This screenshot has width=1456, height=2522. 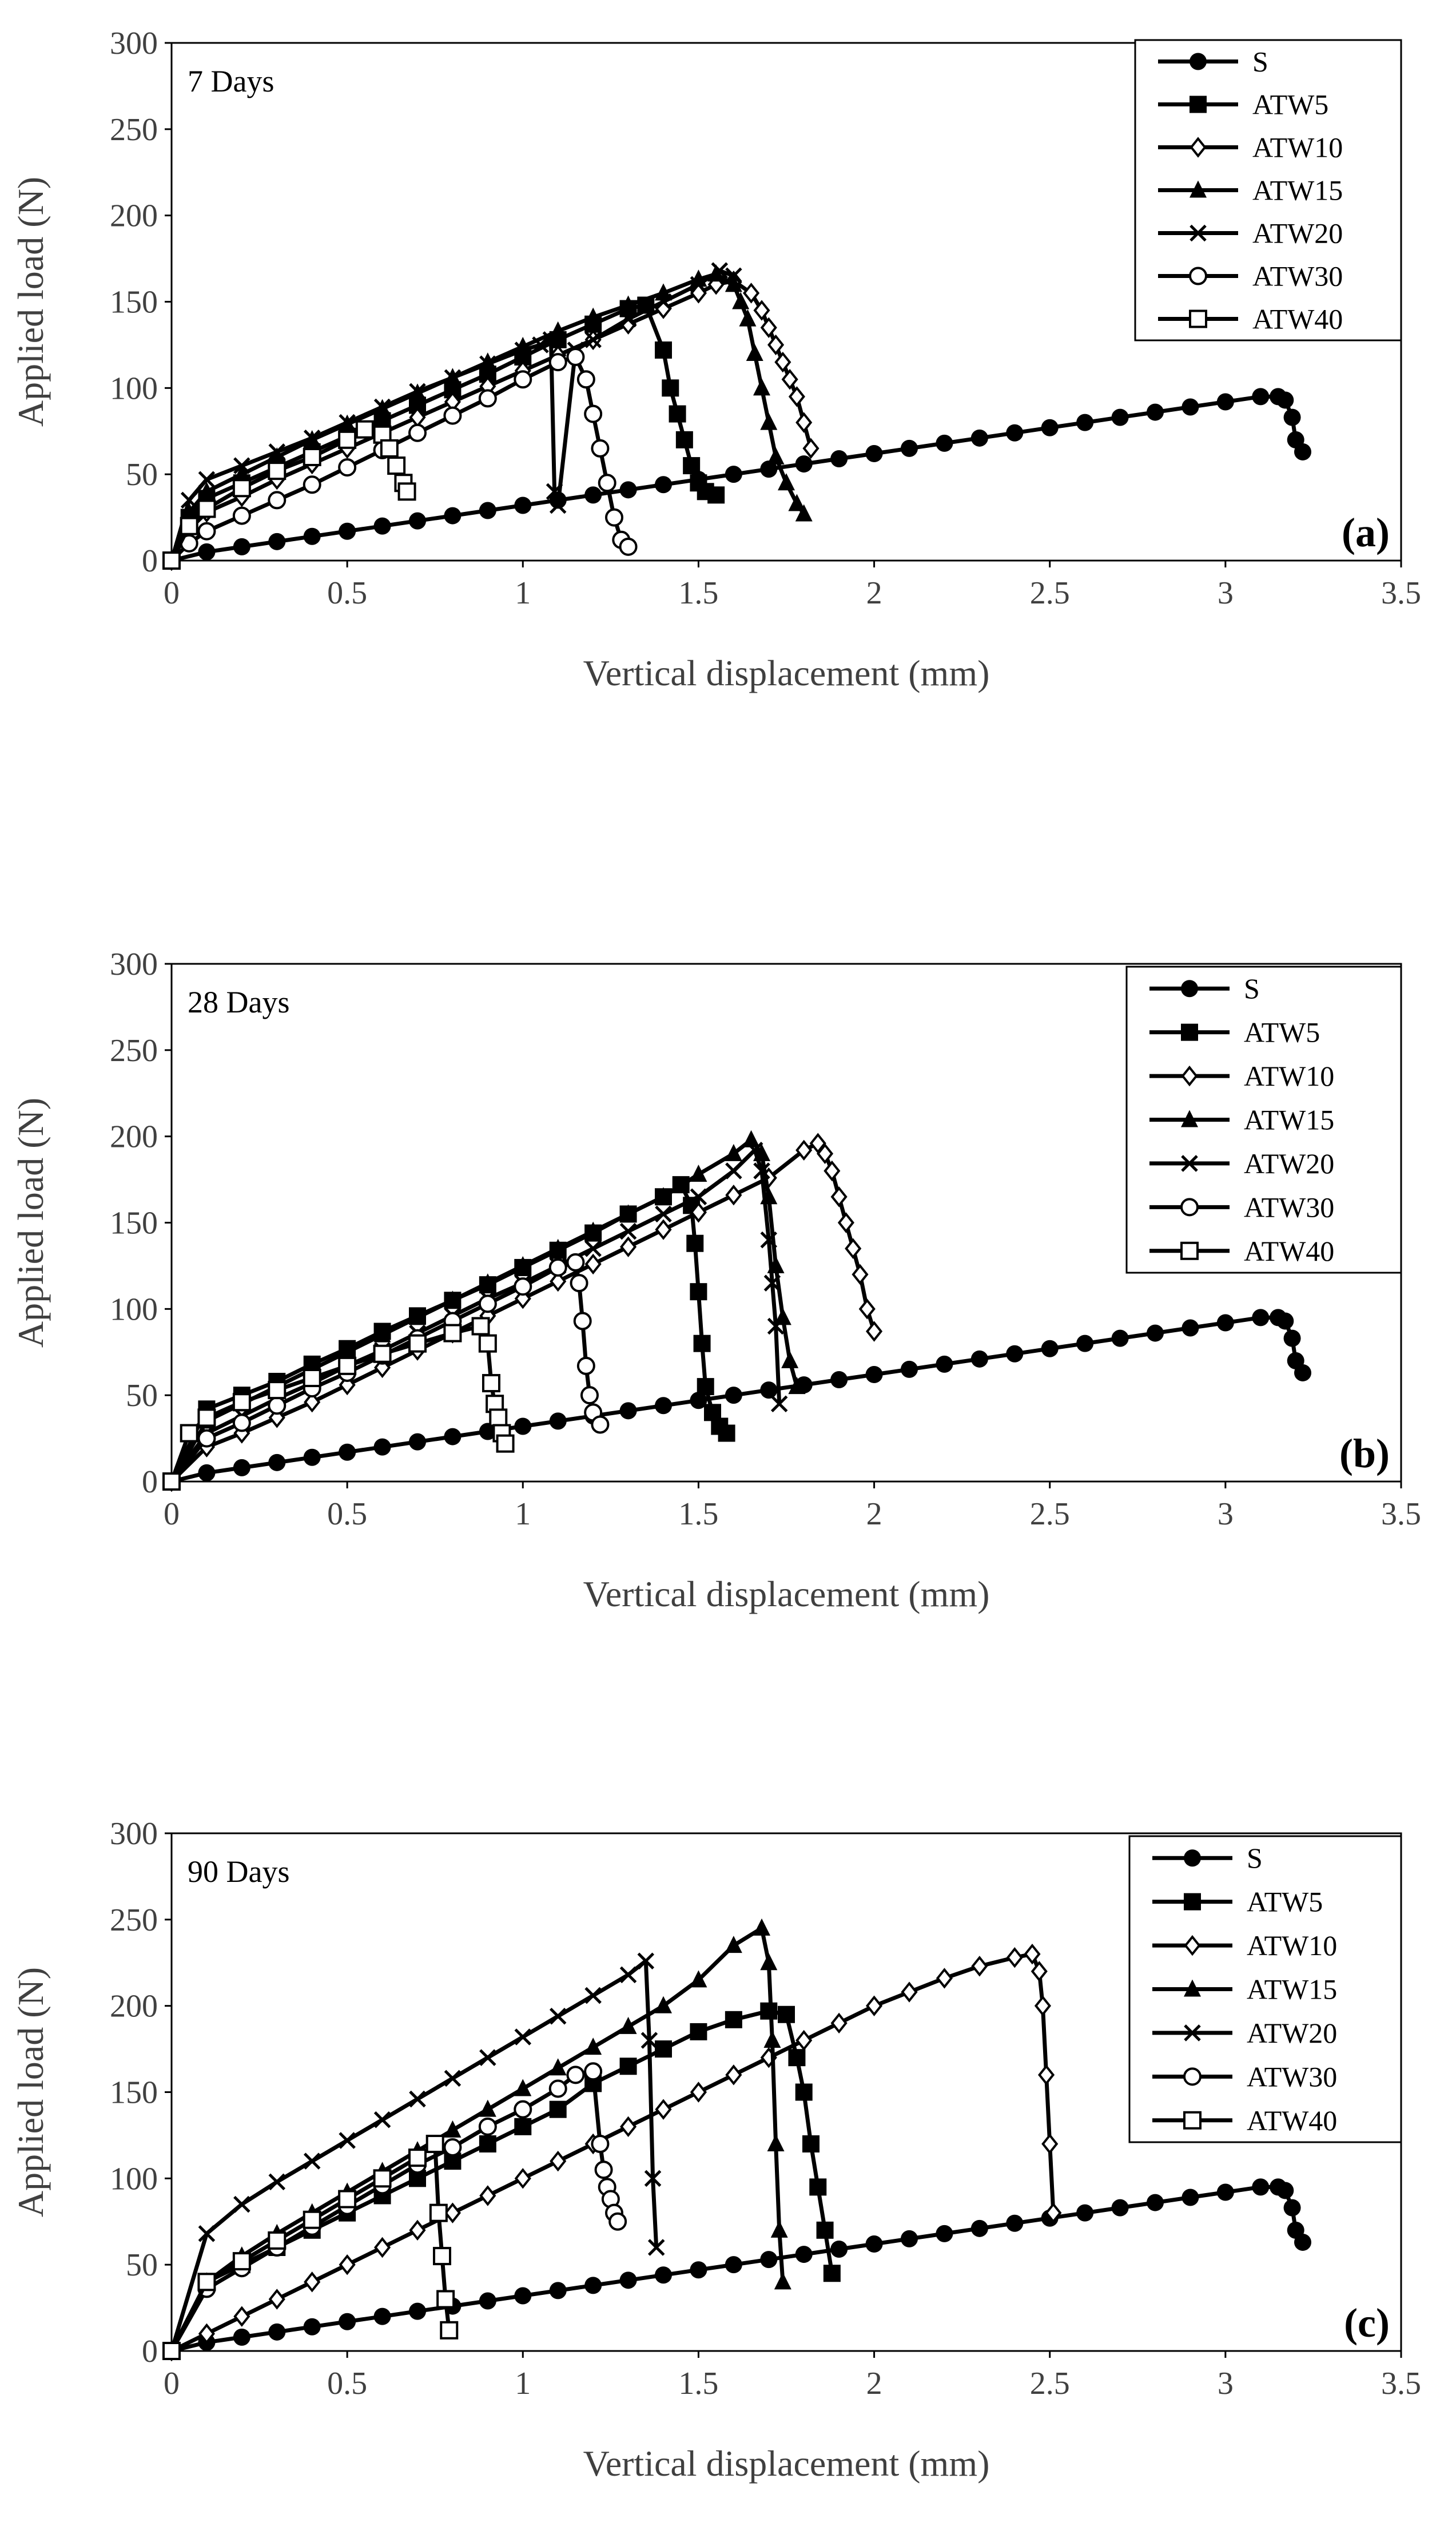 What do you see at coordinates (1289, 1163) in the screenshot?
I see `legend-label: ATW20` at bounding box center [1289, 1163].